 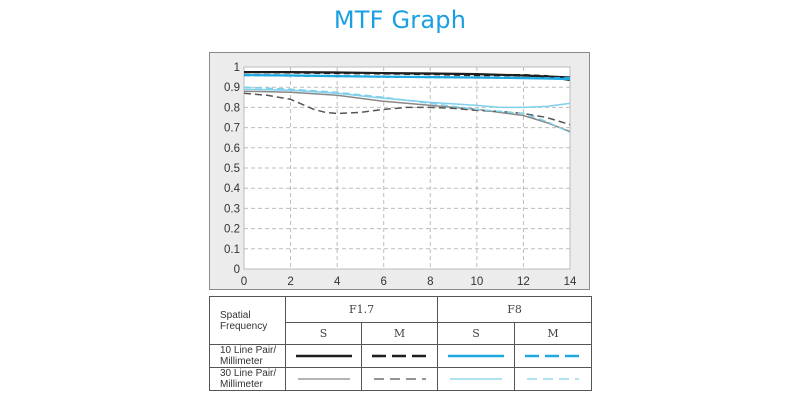 I want to click on page-title: MTF Graph, so click(x=400, y=20).